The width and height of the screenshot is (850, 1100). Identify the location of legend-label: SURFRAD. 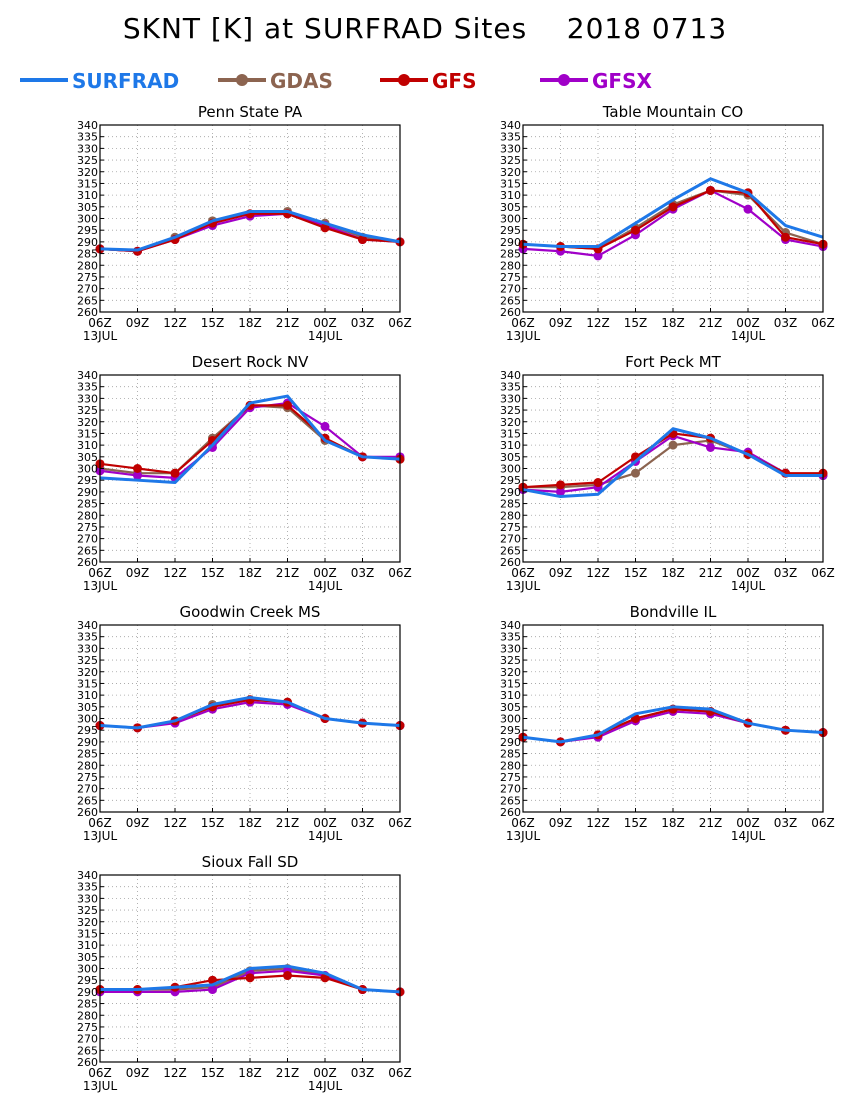
(125, 81).